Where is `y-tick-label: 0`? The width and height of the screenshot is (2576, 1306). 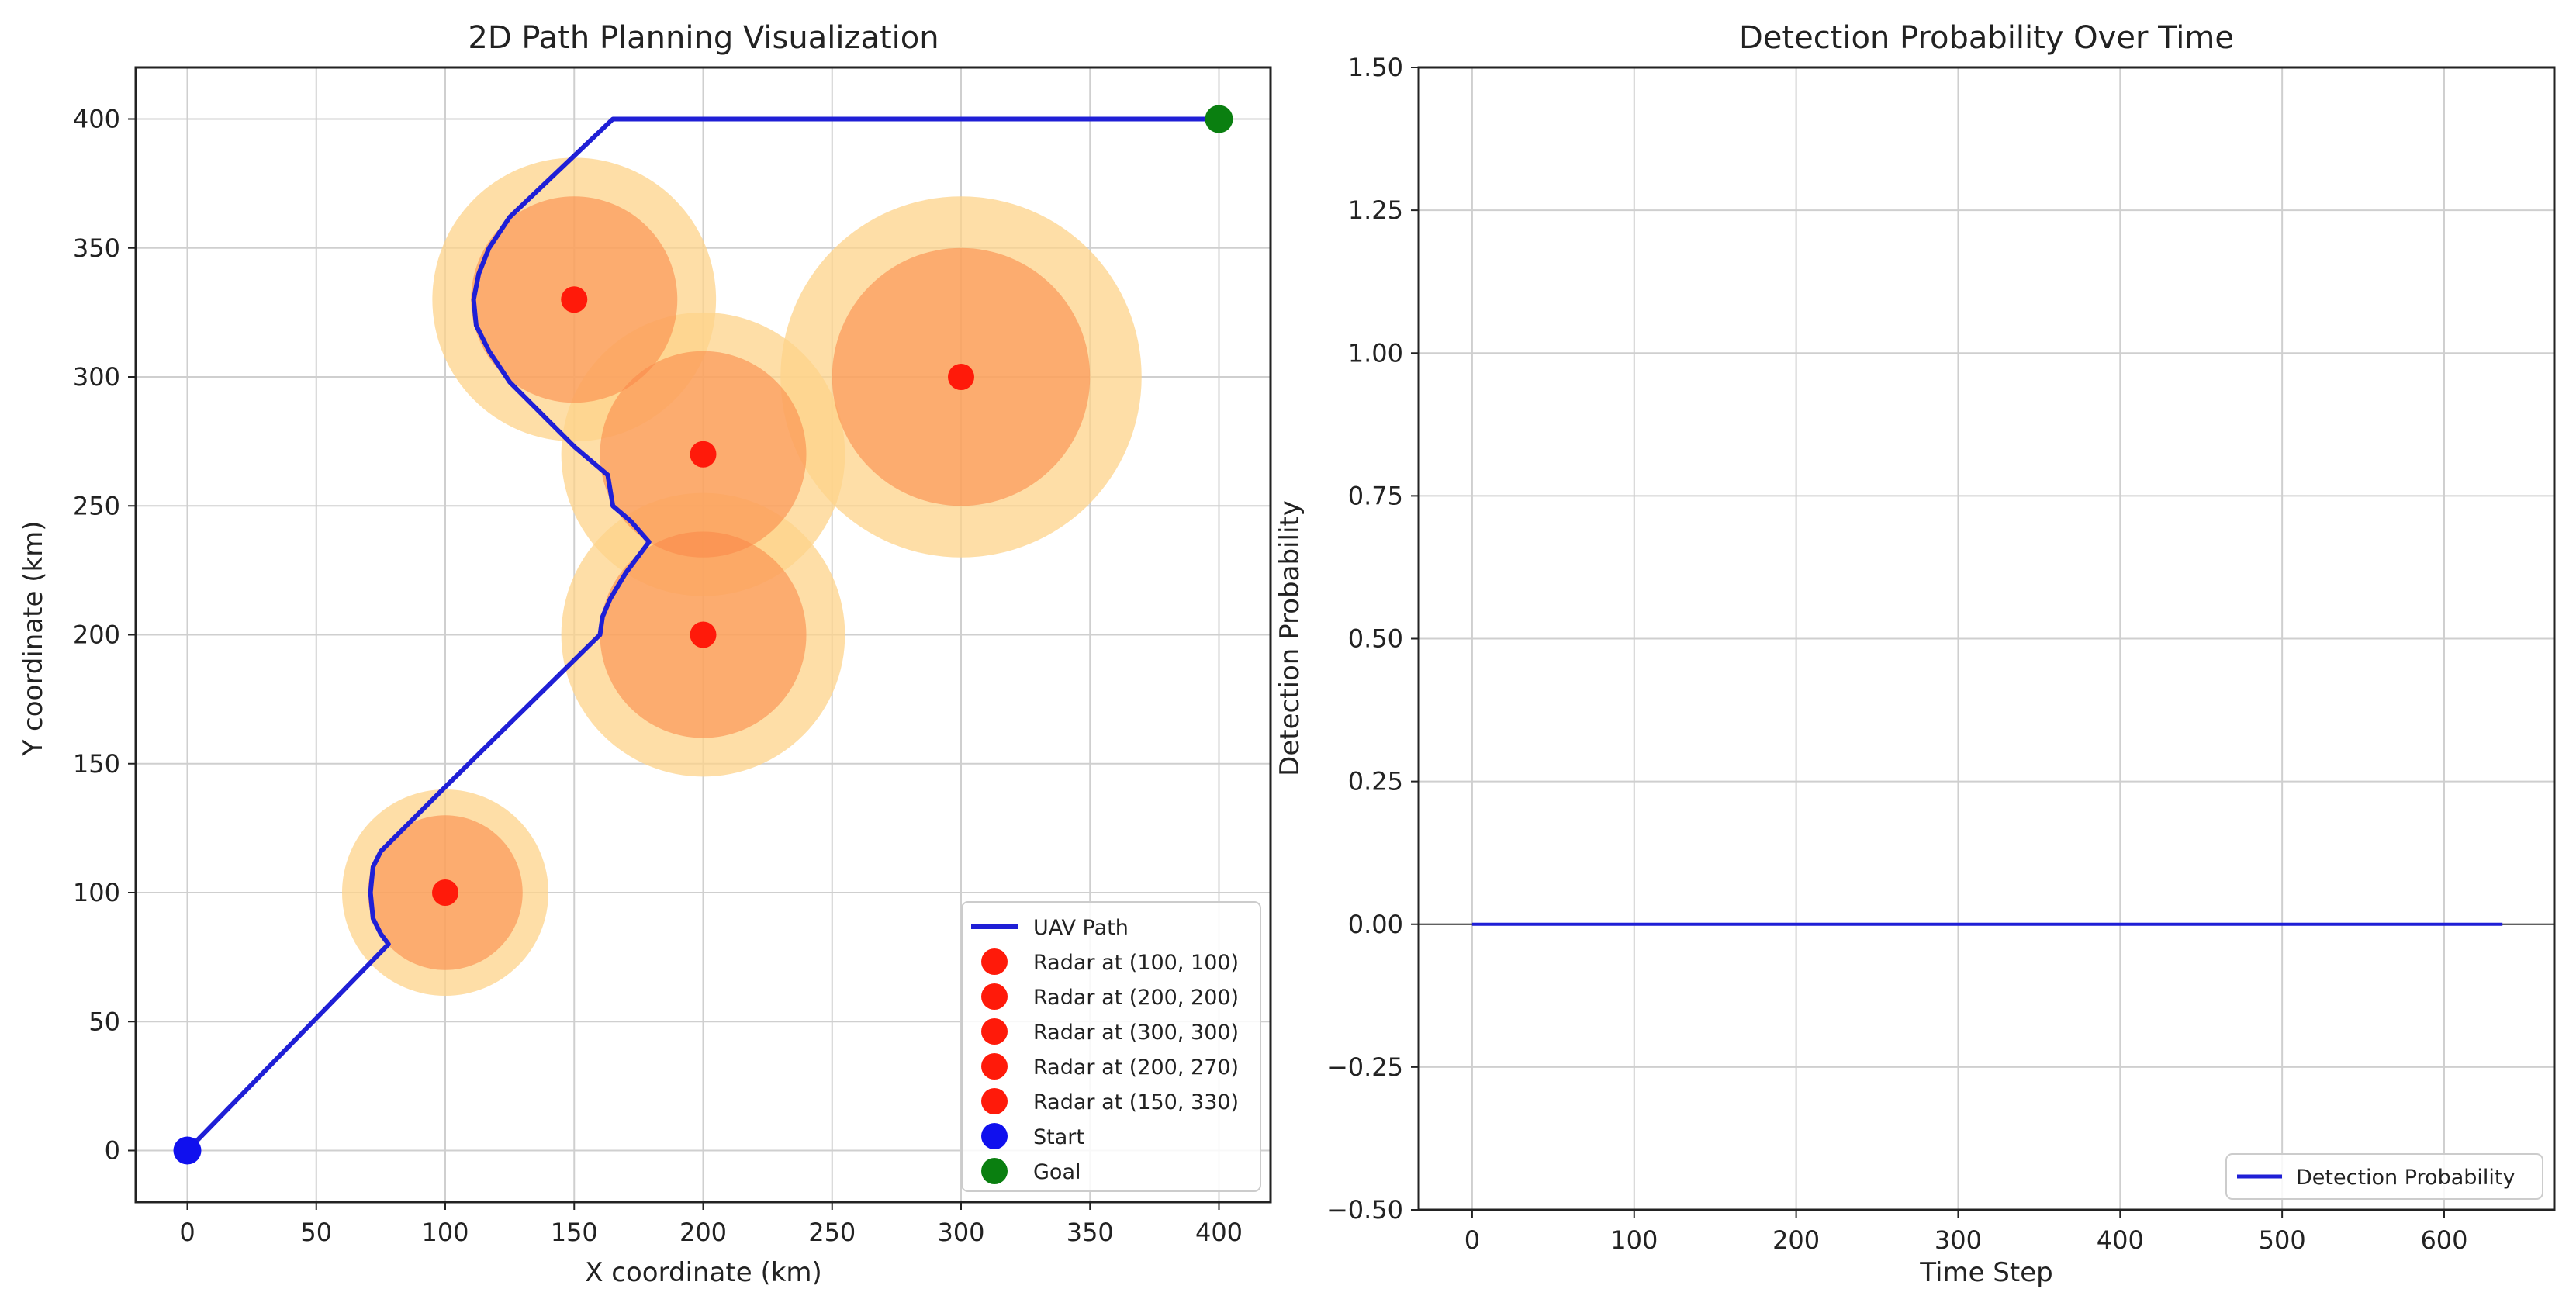 y-tick-label: 0 is located at coordinates (112, 1151).